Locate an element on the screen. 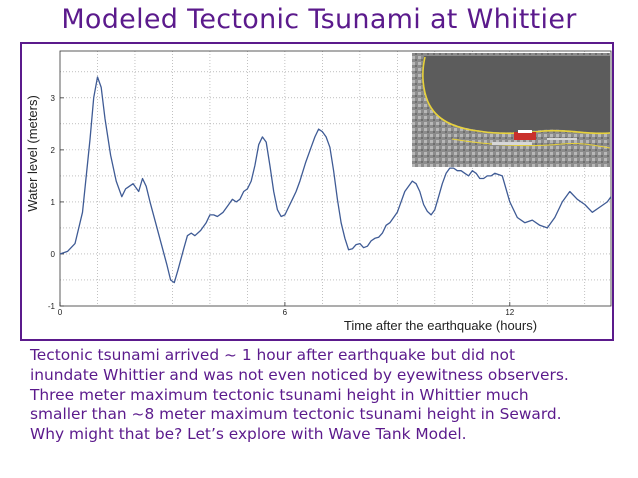 The width and height of the screenshot is (638, 478). x-tick-label: 6 is located at coordinates (285, 312).